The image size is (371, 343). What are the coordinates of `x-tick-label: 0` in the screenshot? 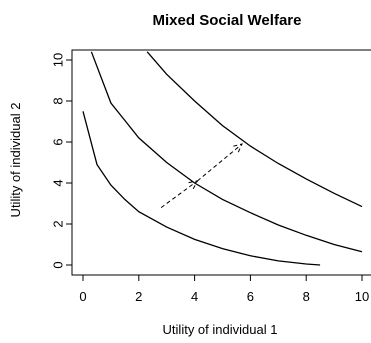 It's located at (82, 296).